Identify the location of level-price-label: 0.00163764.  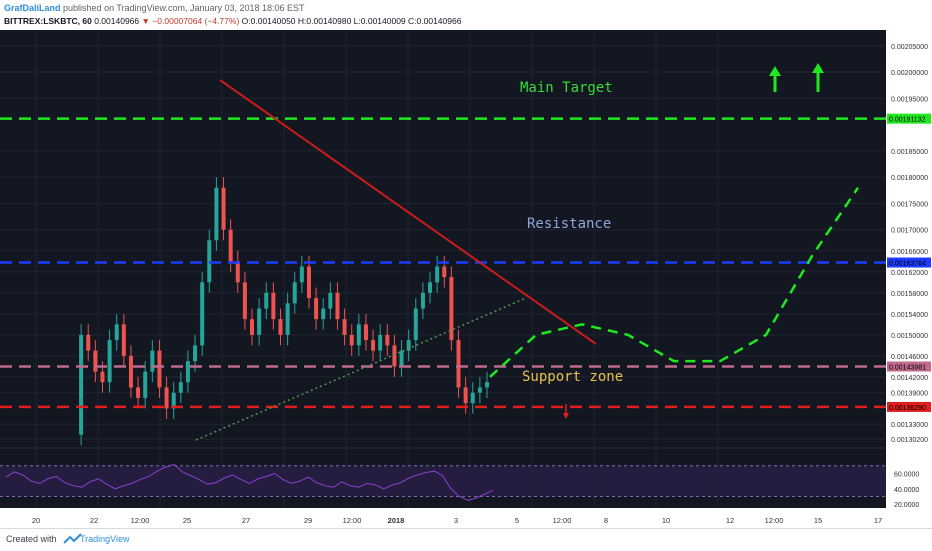
(907, 264).